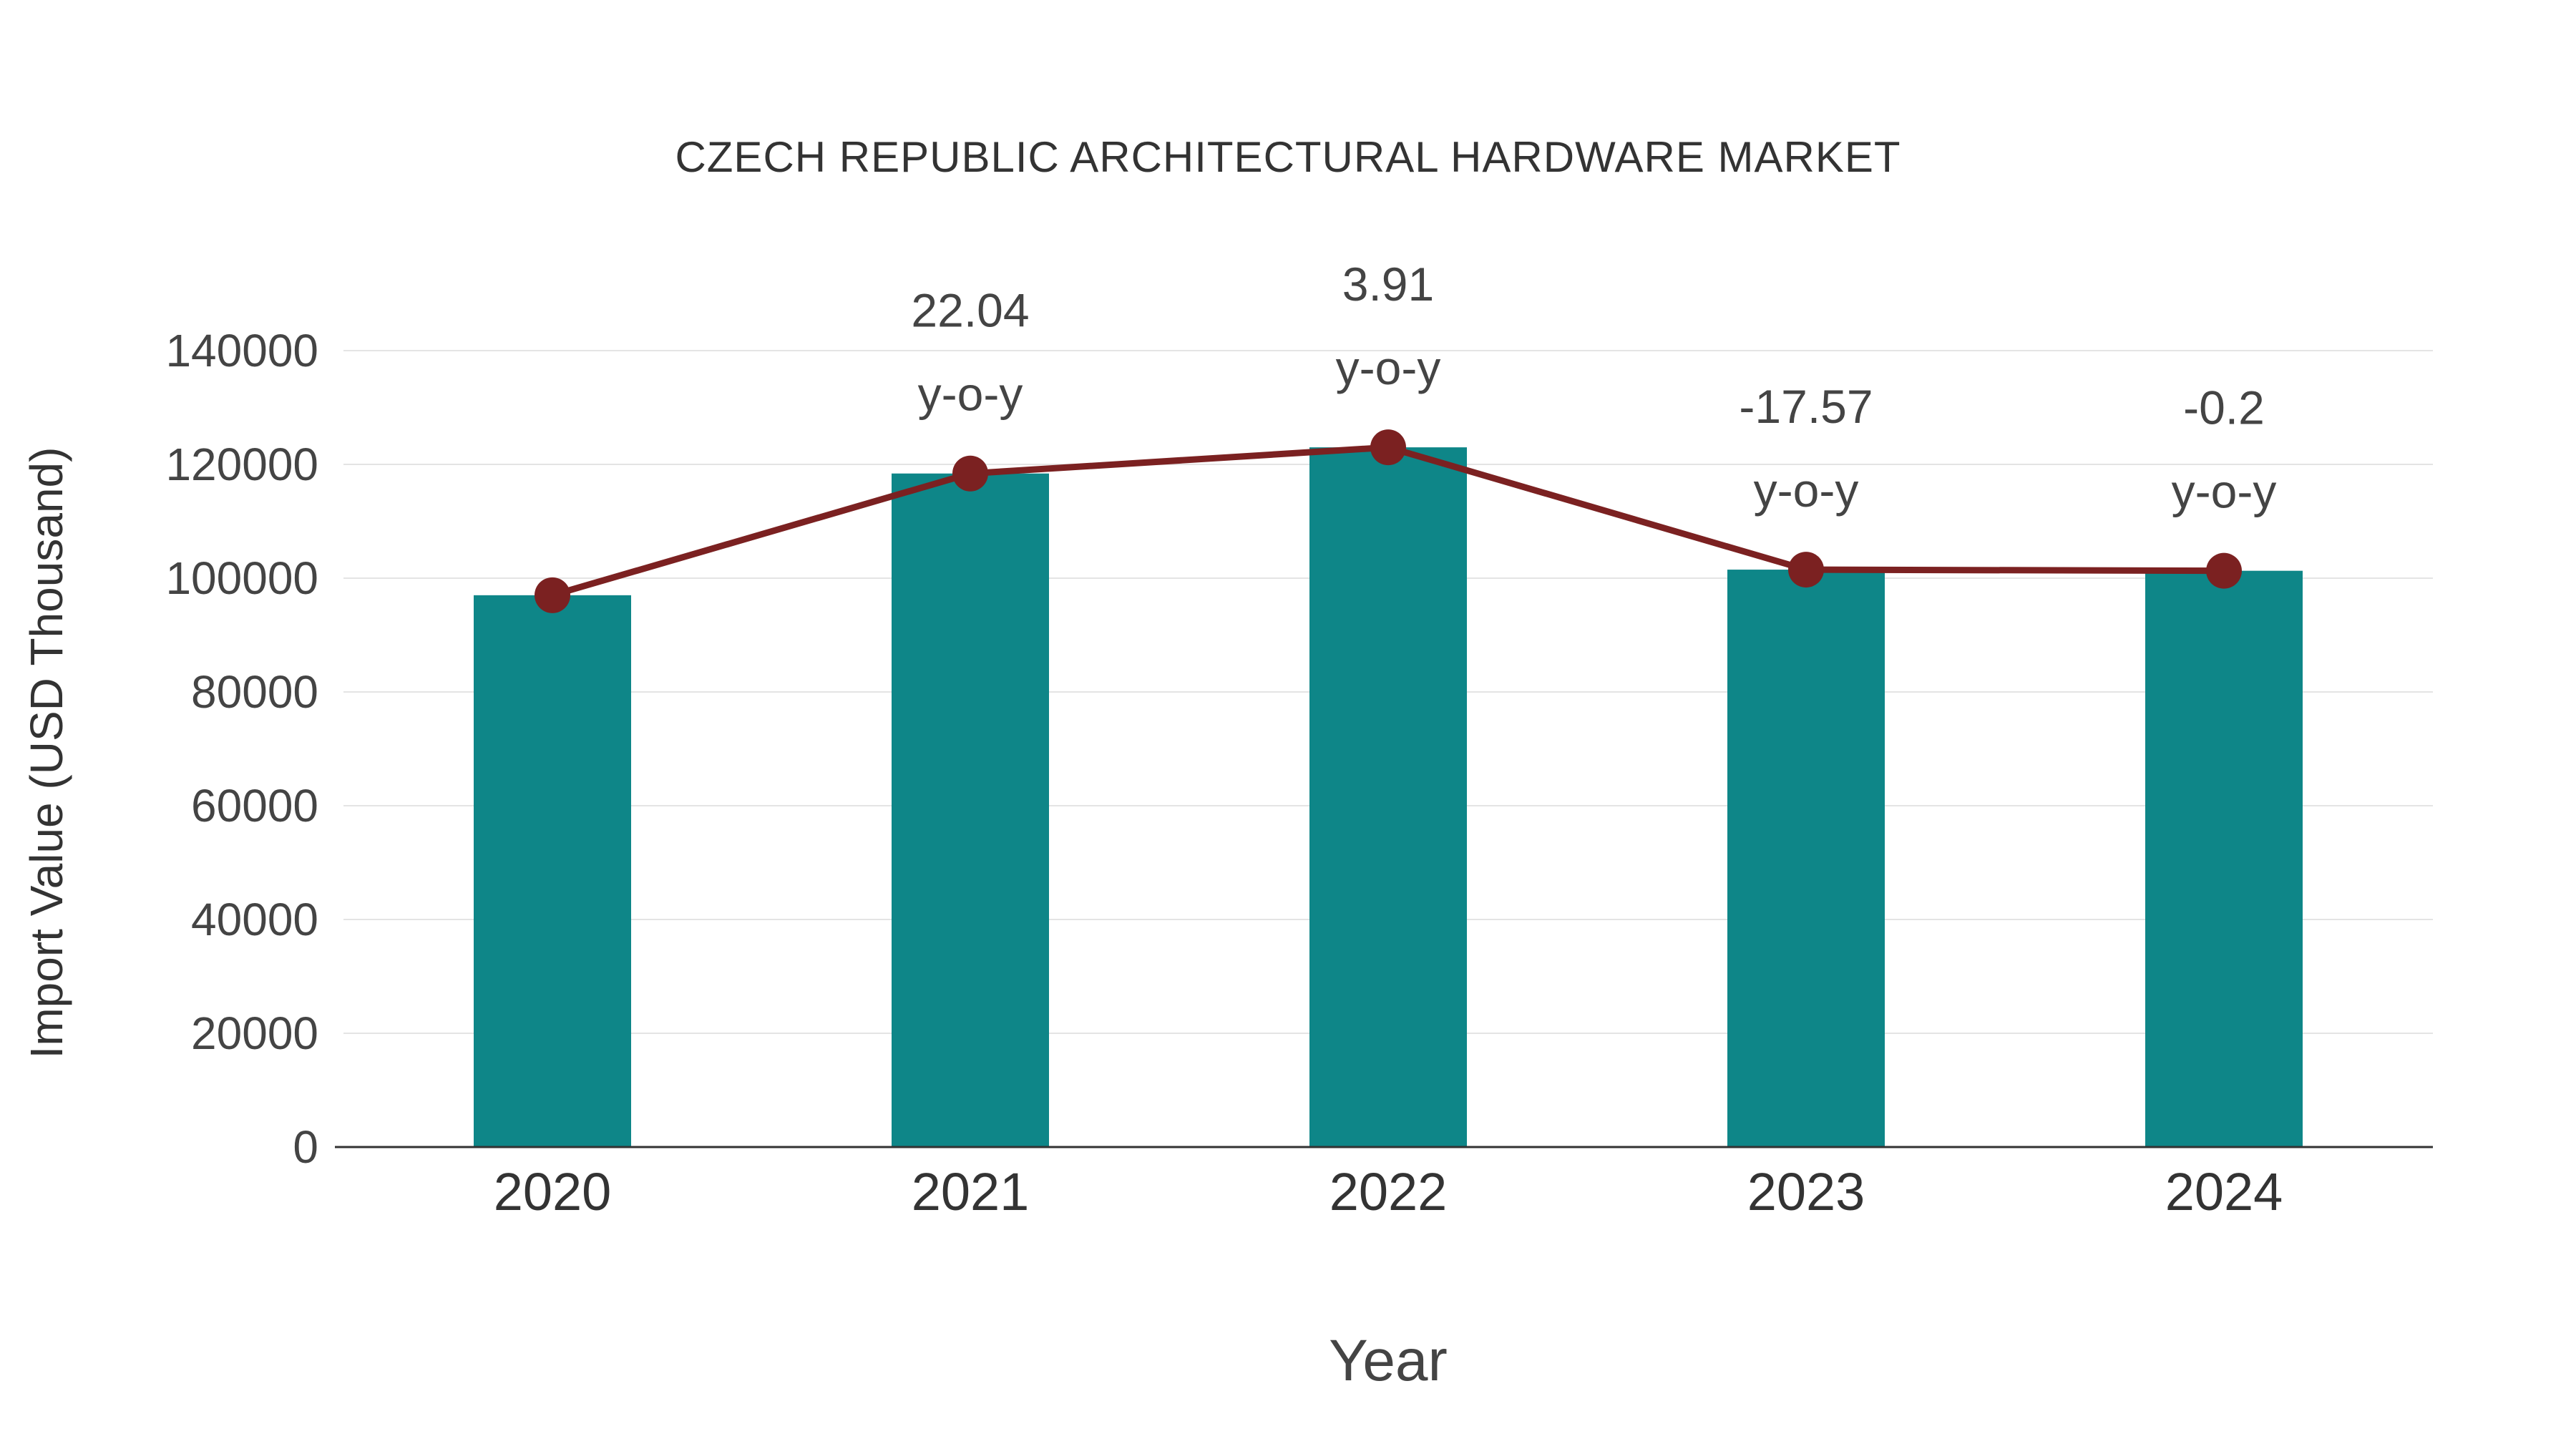  Describe the element at coordinates (1806, 407) in the screenshot. I see `annotation-value: -17.57` at that location.